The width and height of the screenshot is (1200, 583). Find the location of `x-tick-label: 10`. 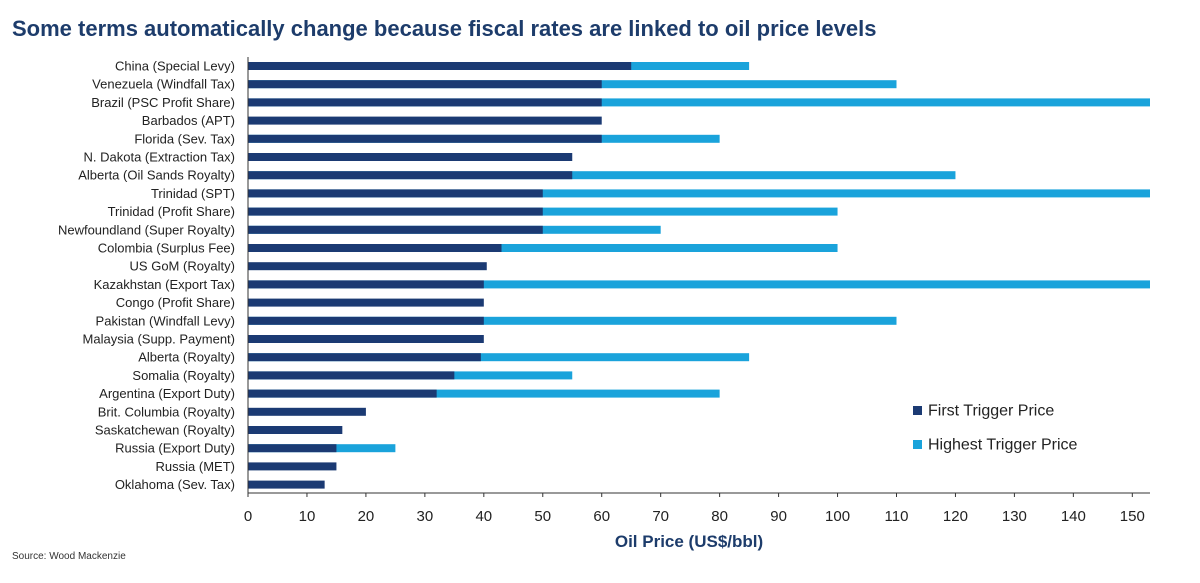

x-tick-label: 10 is located at coordinates (307, 516).